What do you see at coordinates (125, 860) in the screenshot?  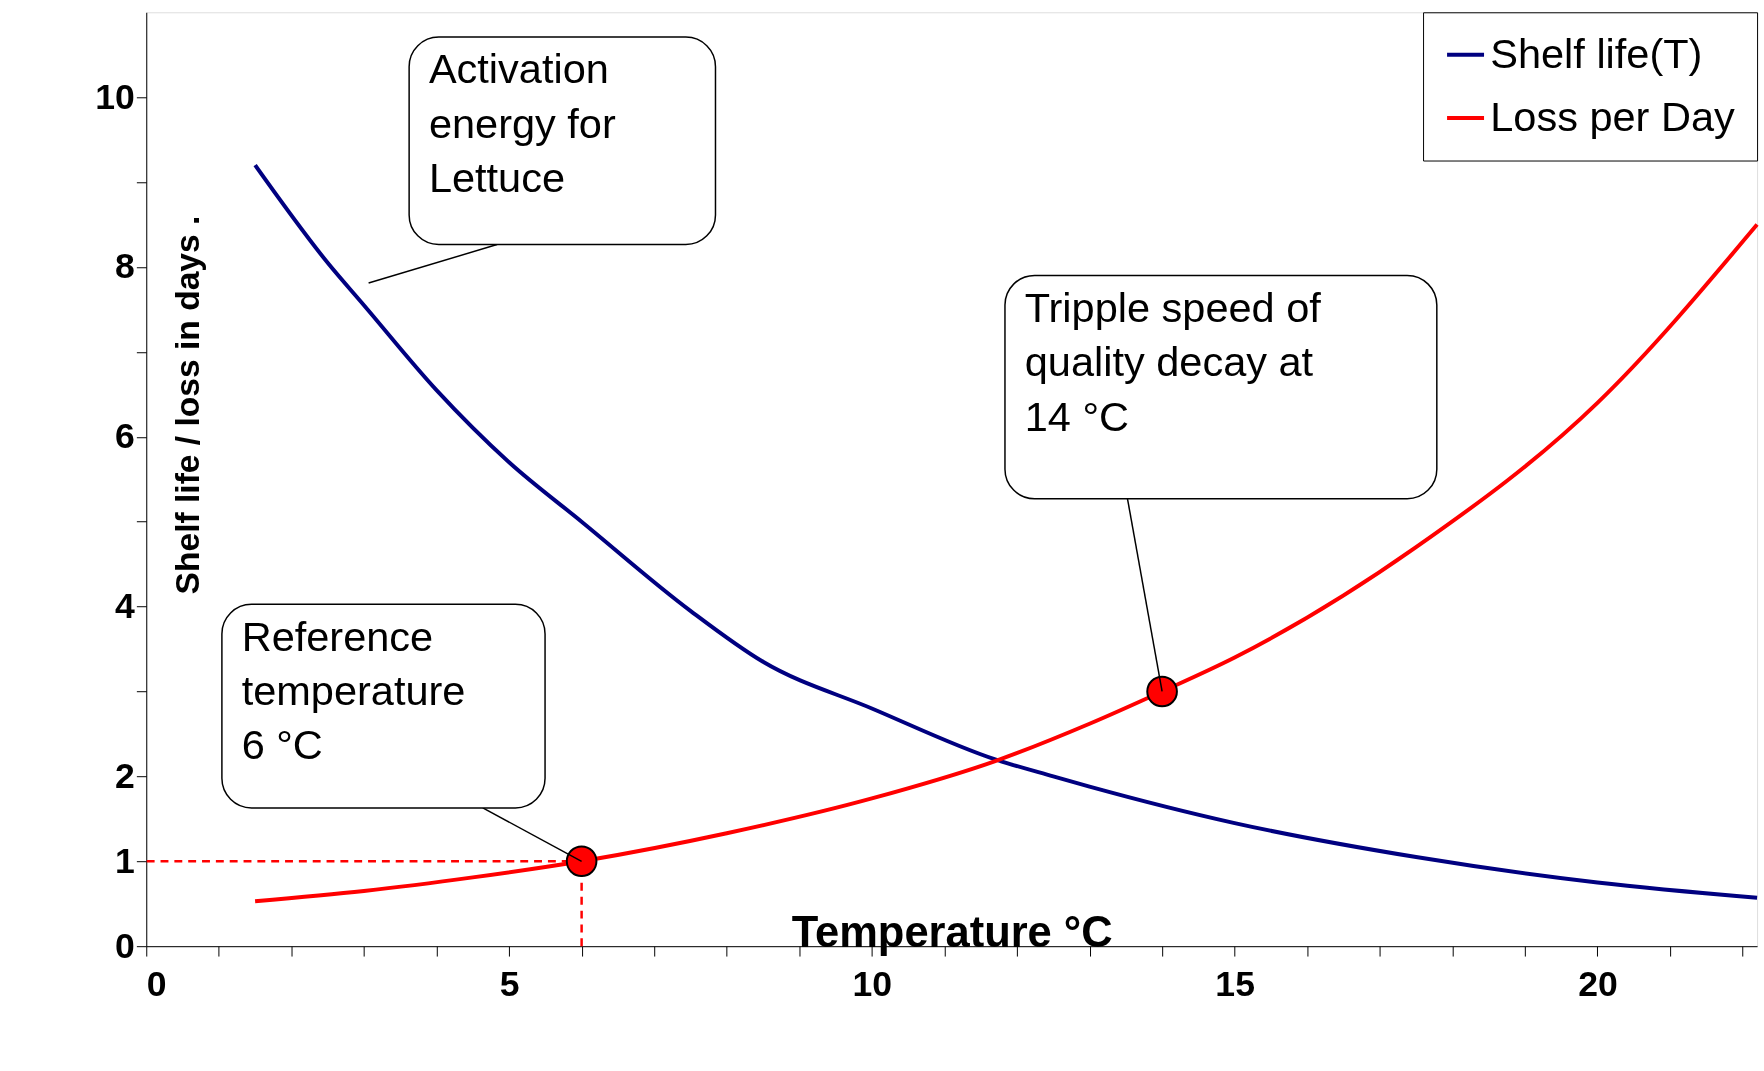 I see `y-tick-label: 1` at bounding box center [125, 860].